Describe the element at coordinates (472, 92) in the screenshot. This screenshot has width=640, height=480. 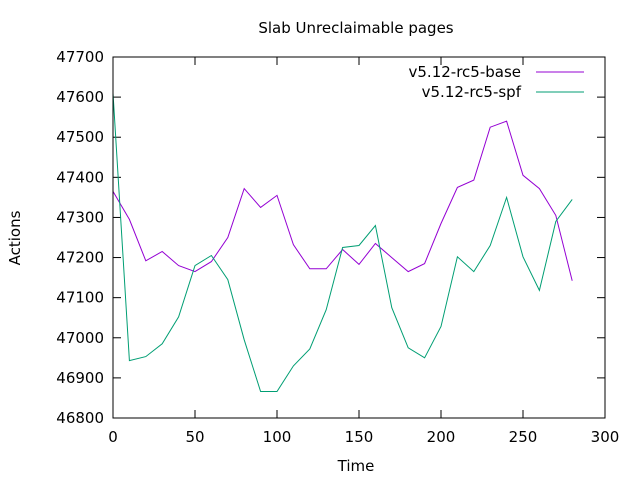
I see `legend-label: v5.12-rc5-spf` at that location.